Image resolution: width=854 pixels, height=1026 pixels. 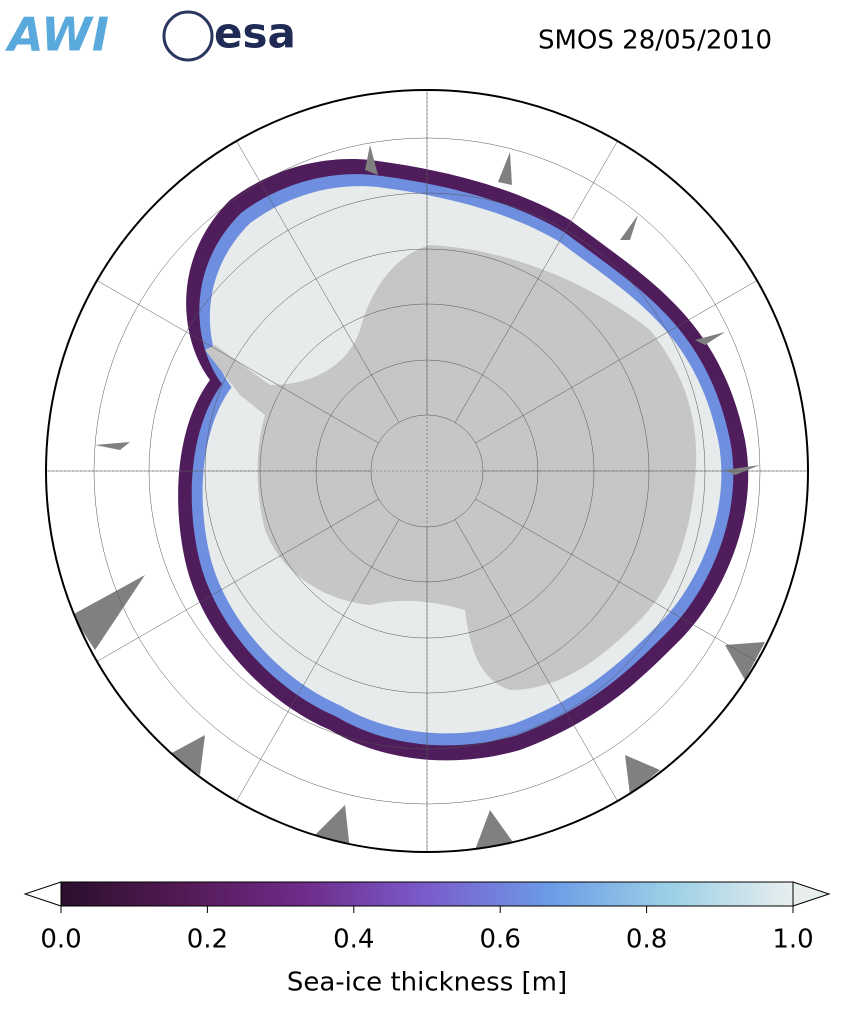 I want to click on title: SMOS 28/05/2010, so click(x=655, y=41).